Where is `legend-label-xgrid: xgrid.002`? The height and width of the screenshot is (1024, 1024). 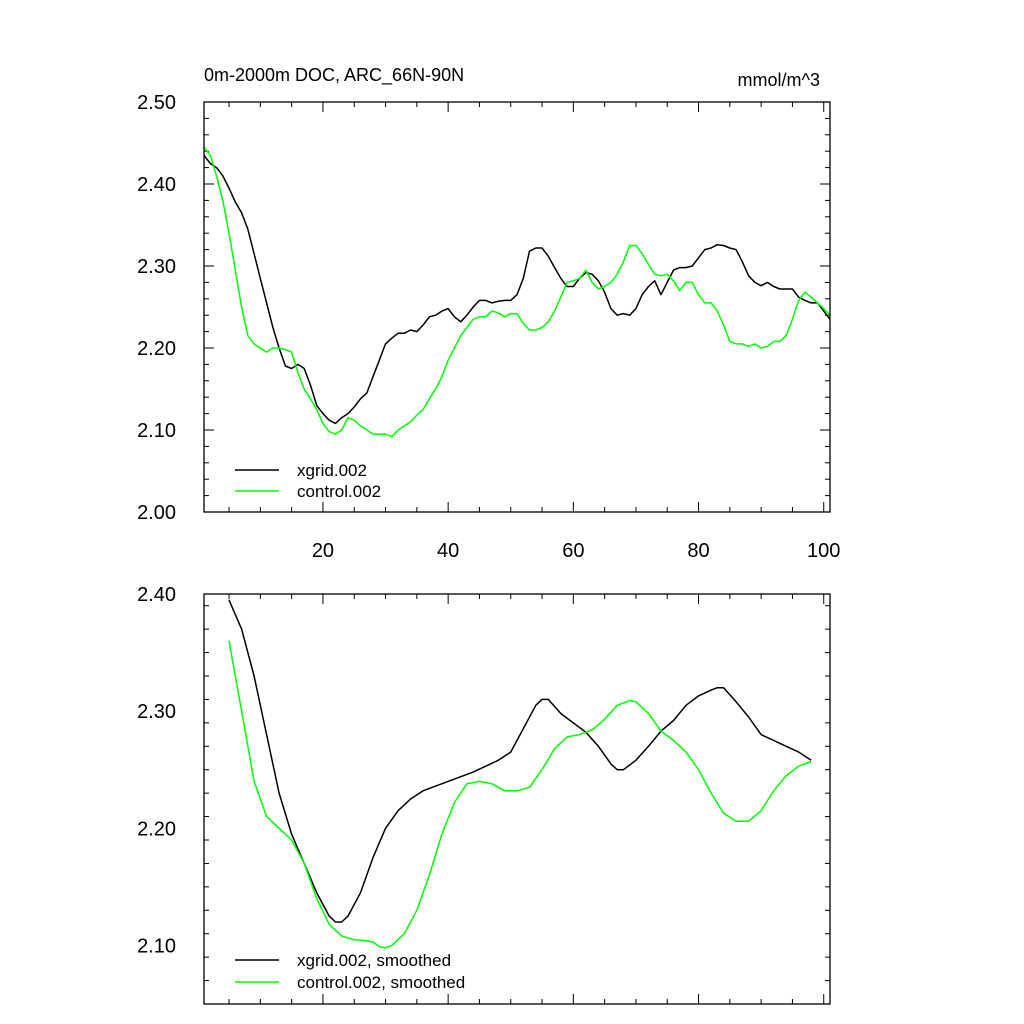
legend-label-xgrid: xgrid.002 is located at coordinates (332, 470).